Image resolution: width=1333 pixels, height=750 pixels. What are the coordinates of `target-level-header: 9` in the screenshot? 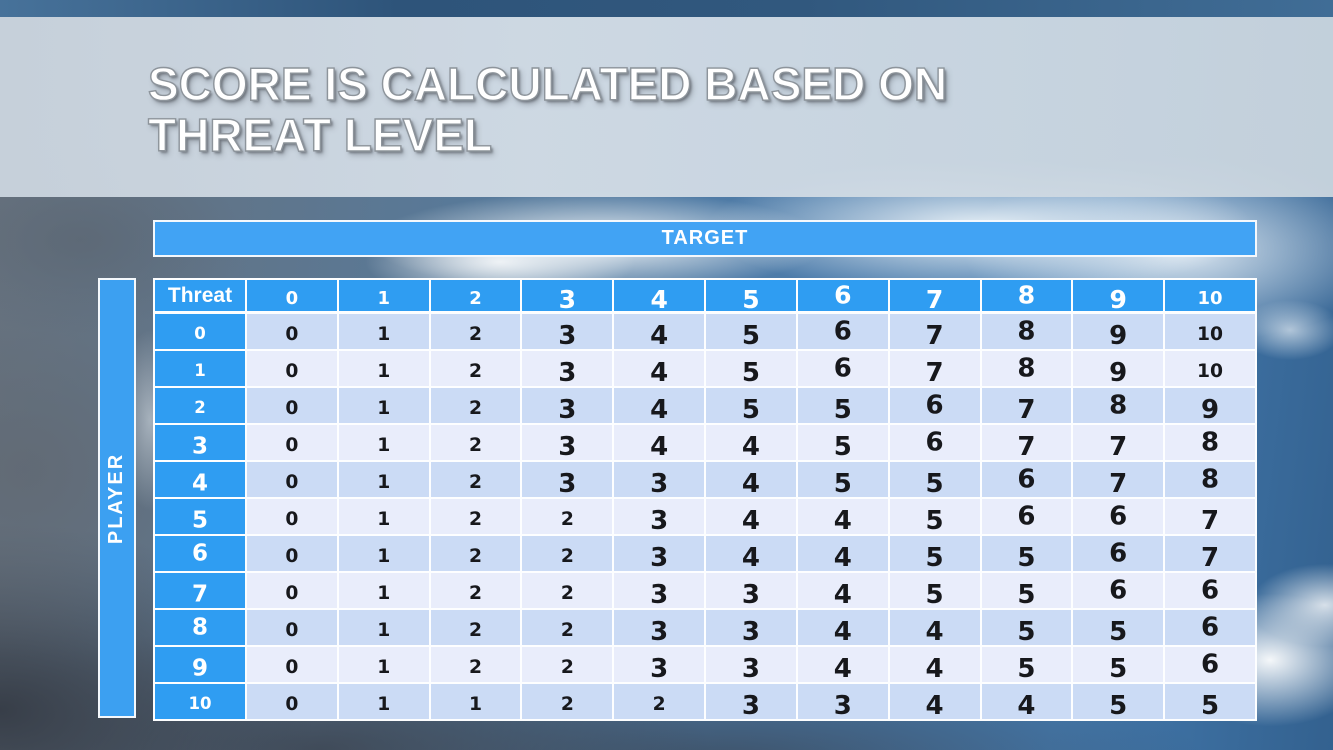 It's located at (1118, 296).